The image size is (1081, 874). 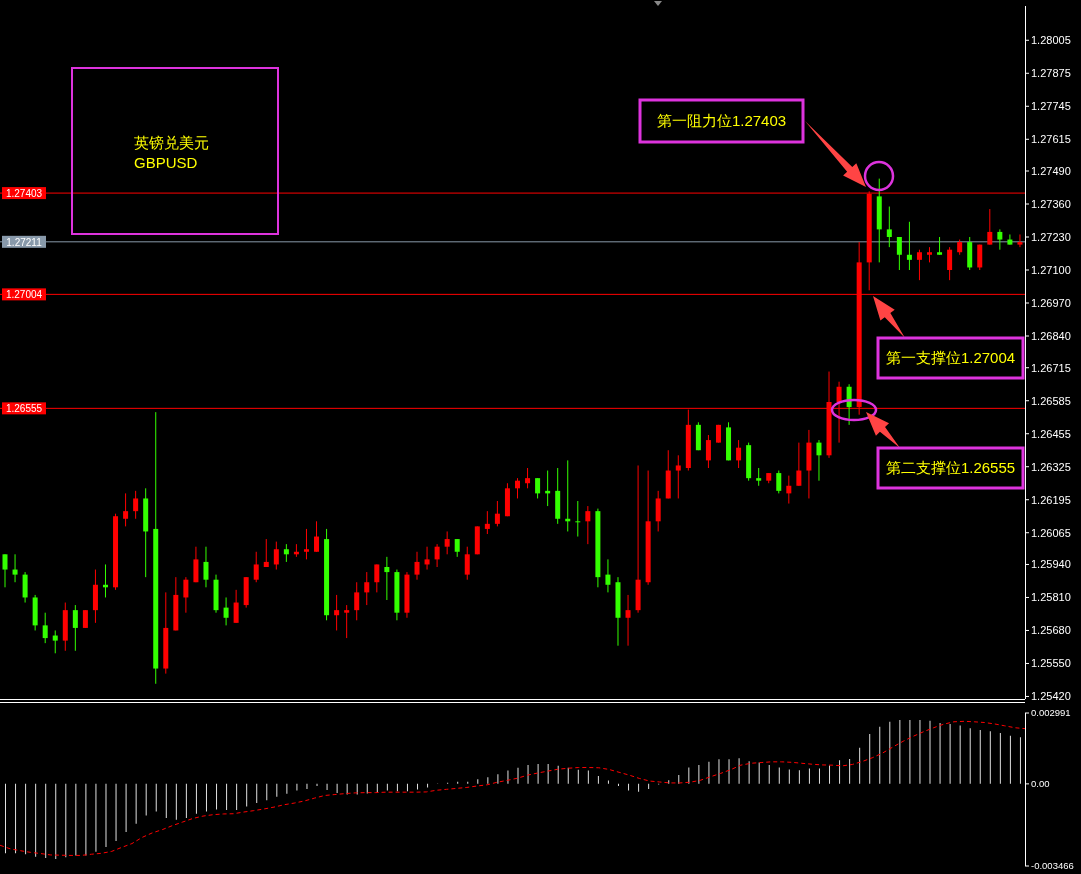 What do you see at coordinates (1051, 106) in the screenshot?
I see `y-tick-label: 1.27745` at bounding box center [1051, 106].